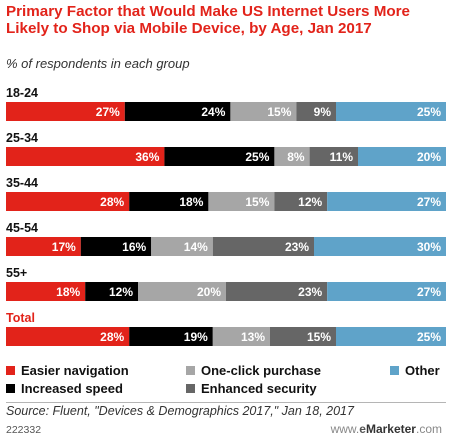 This screenshot has width=450, height=442. Describe the element at coordinates (296, 157) in the screenshot. I see `data-label-one-click-purchase-25-34: 8%` at that location.